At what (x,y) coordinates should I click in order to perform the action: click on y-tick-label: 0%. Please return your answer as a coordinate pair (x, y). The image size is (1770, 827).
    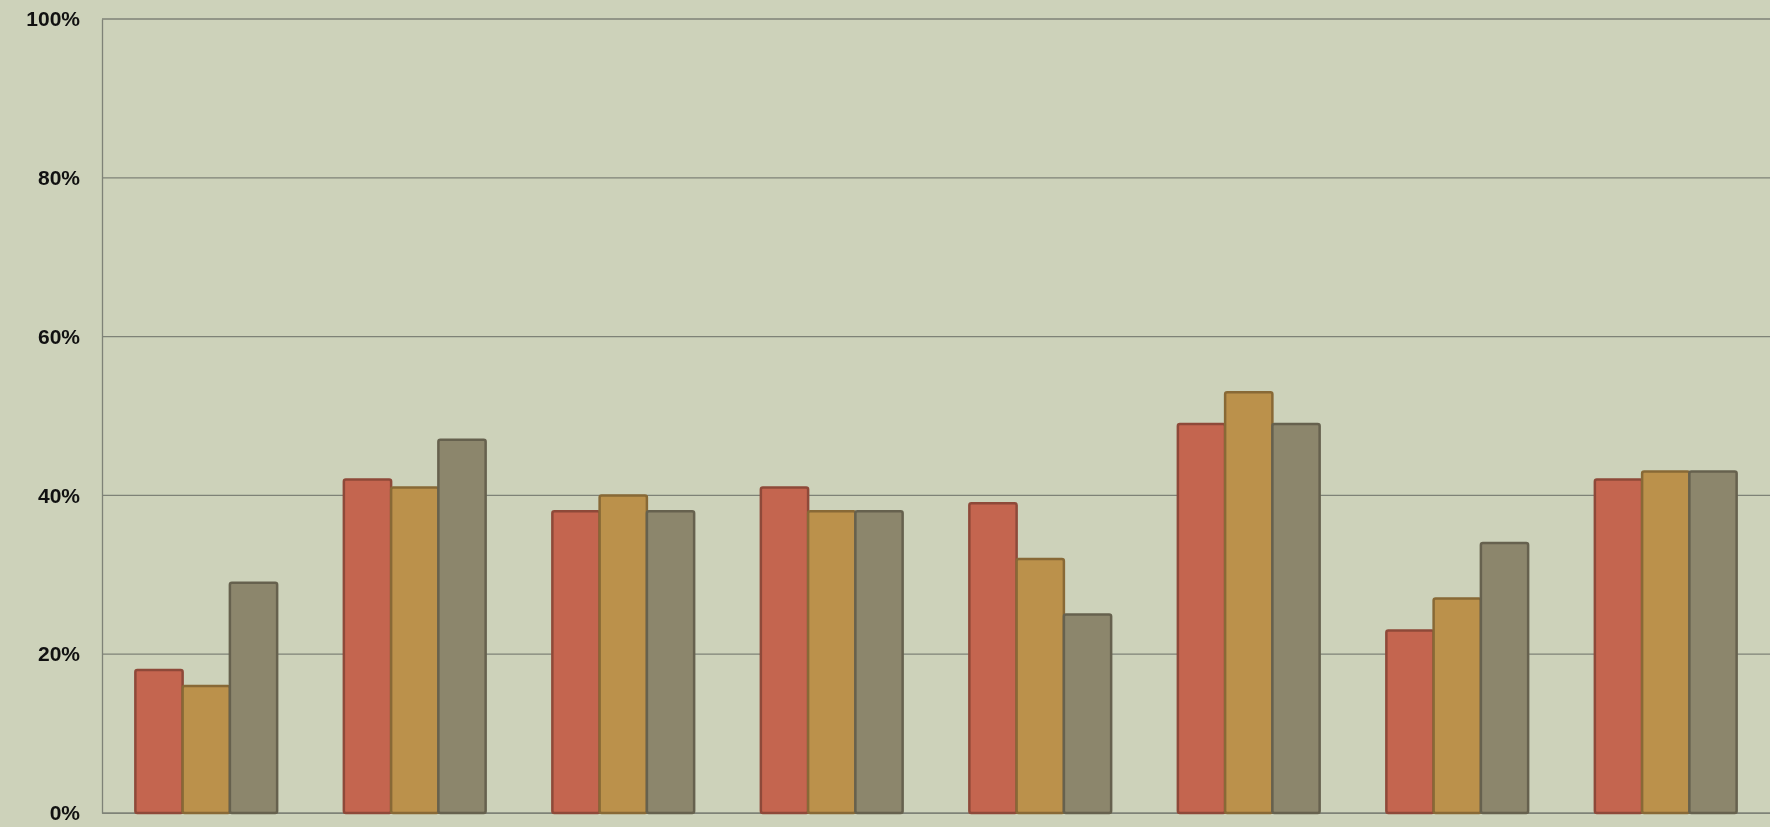
    Looking at the image, I should click on (65, 813).